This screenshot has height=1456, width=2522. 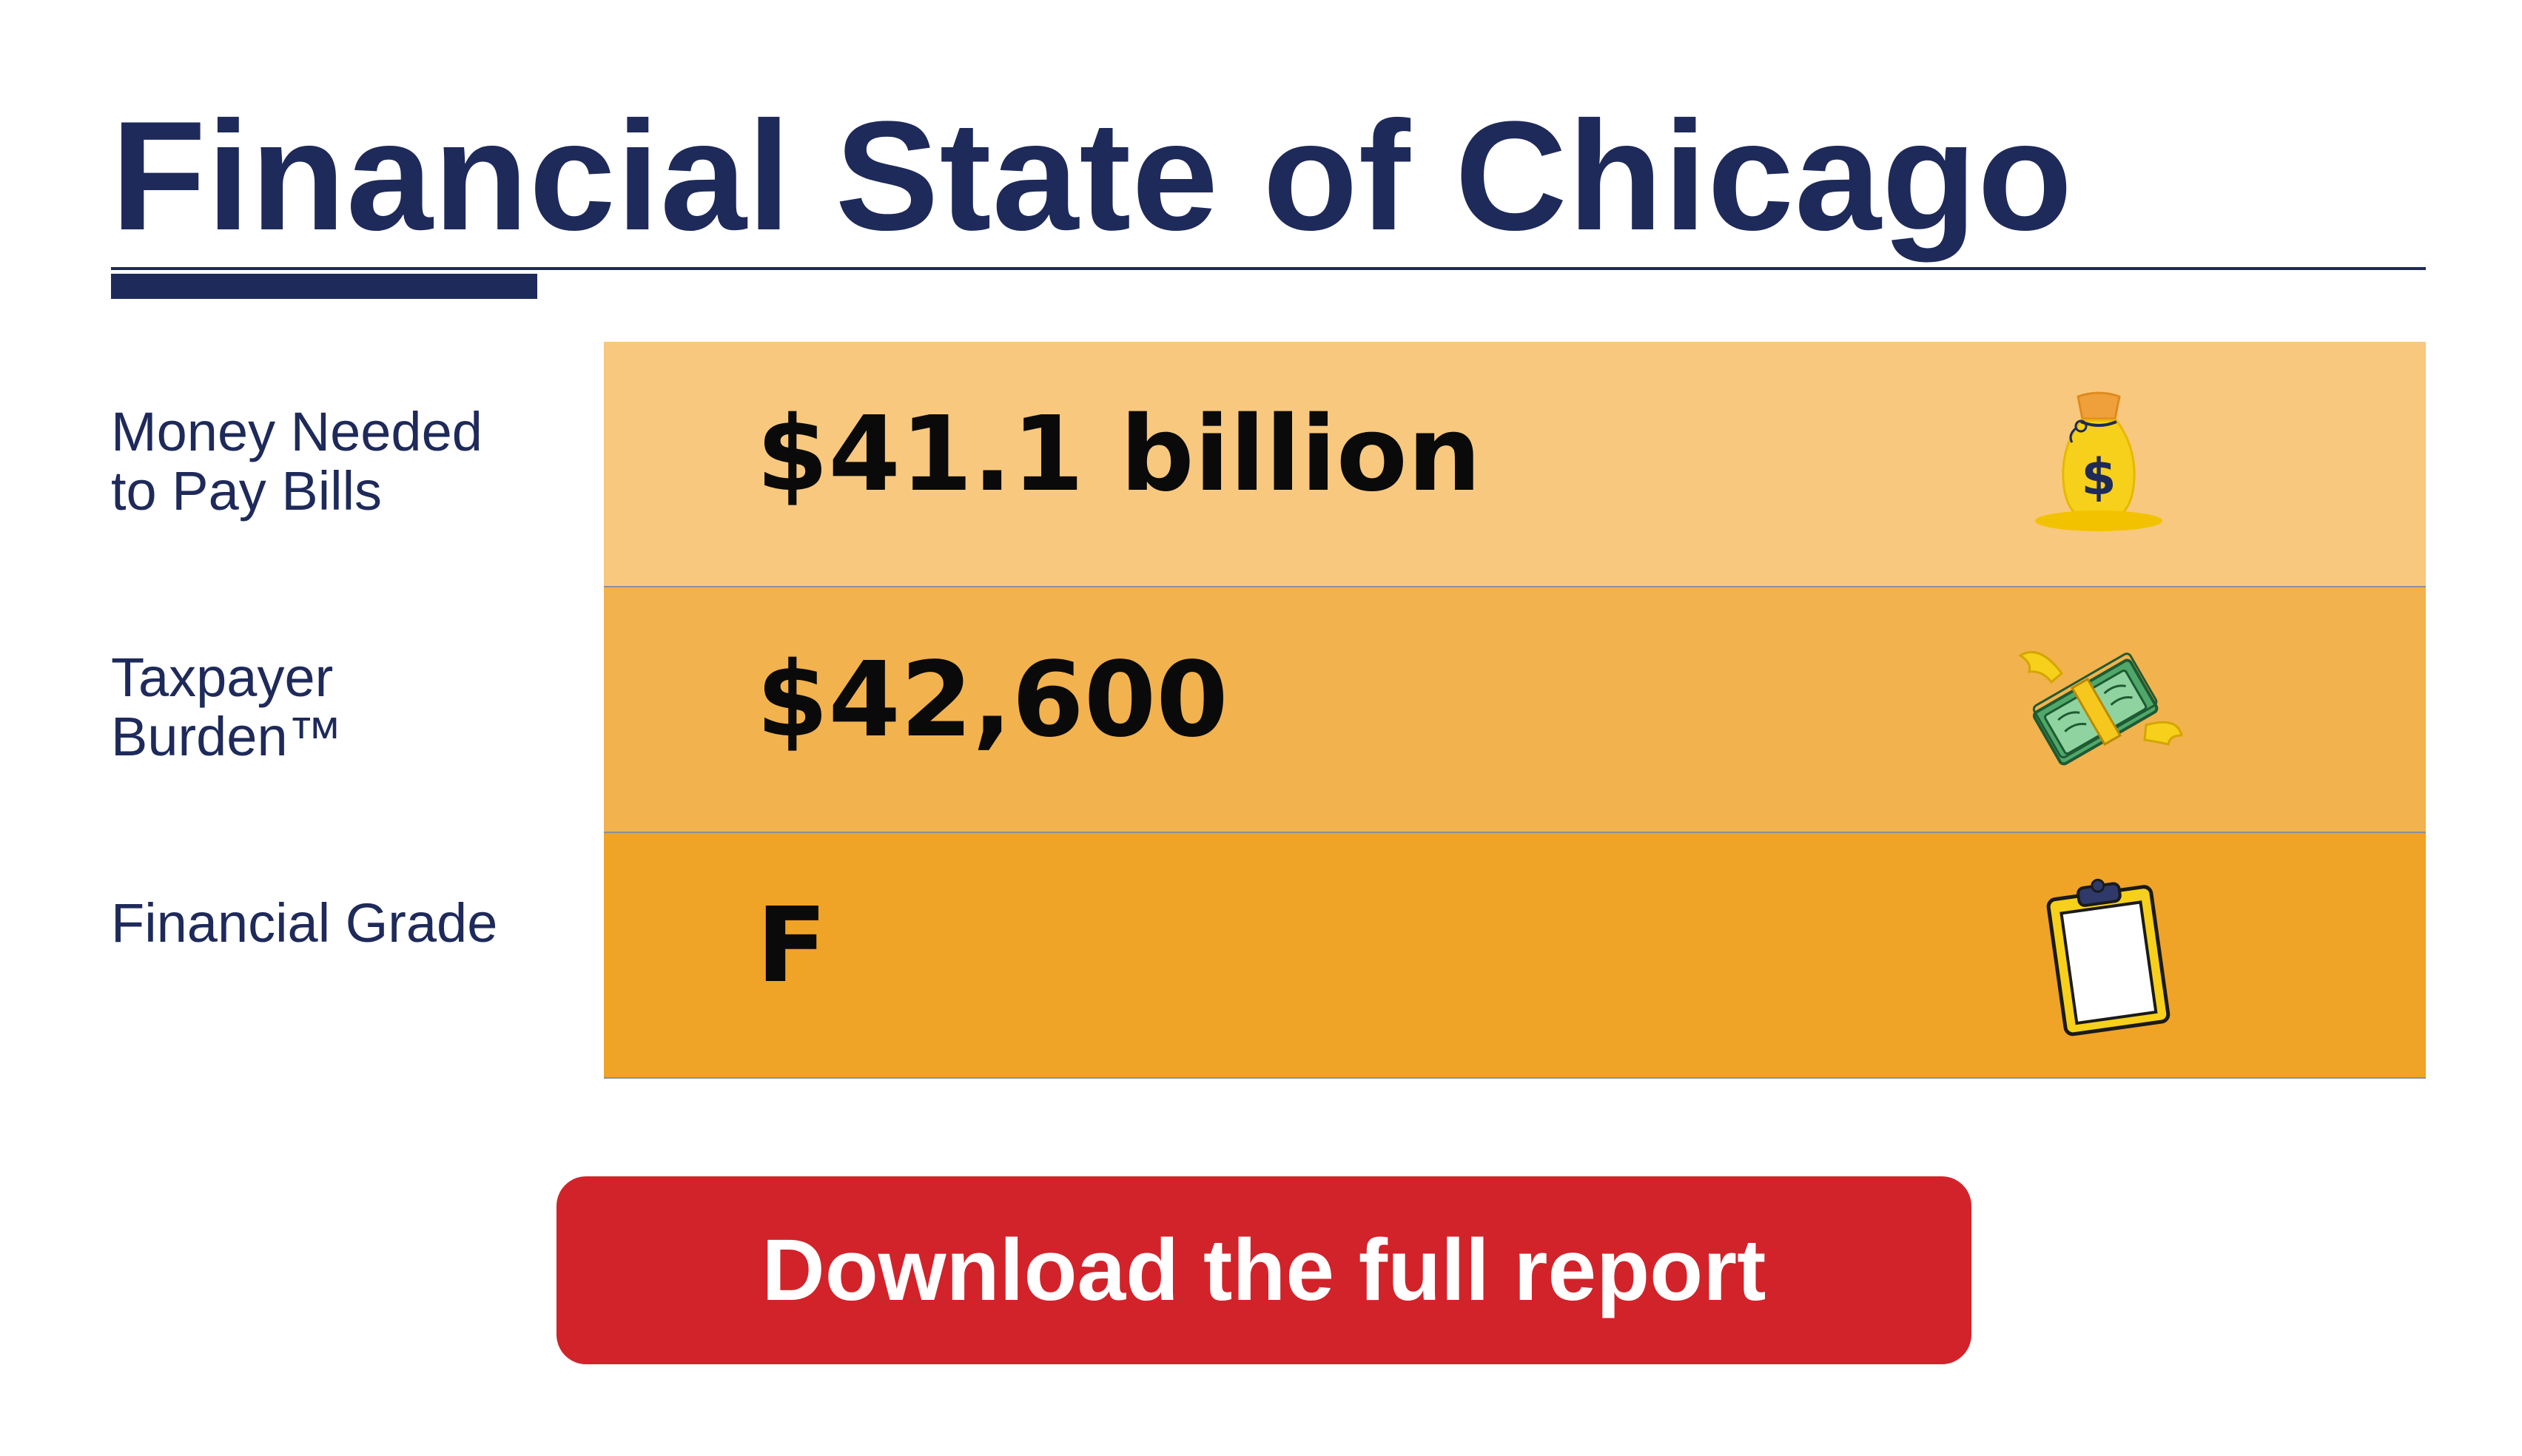 What do you see at coordinates (792, 946) in the screenshot?
I see `row-value-financial-grade: F` at bounding box center [792, 946].